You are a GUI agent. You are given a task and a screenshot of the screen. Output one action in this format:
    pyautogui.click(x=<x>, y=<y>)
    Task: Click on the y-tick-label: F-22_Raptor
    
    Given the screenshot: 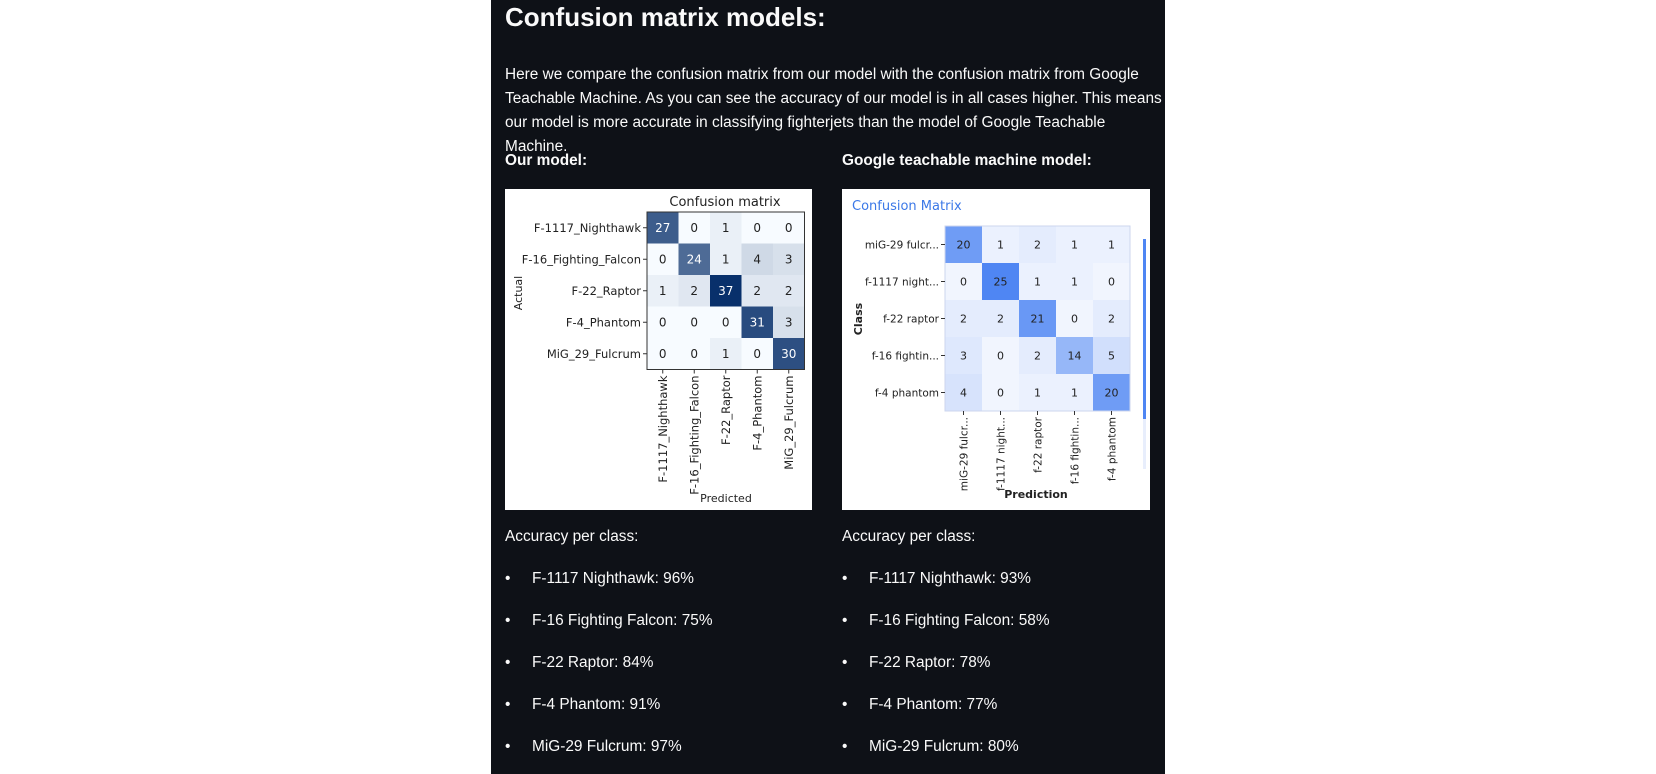 What is the action you would take?
    pyautogui.click(x=606, y=291)
    